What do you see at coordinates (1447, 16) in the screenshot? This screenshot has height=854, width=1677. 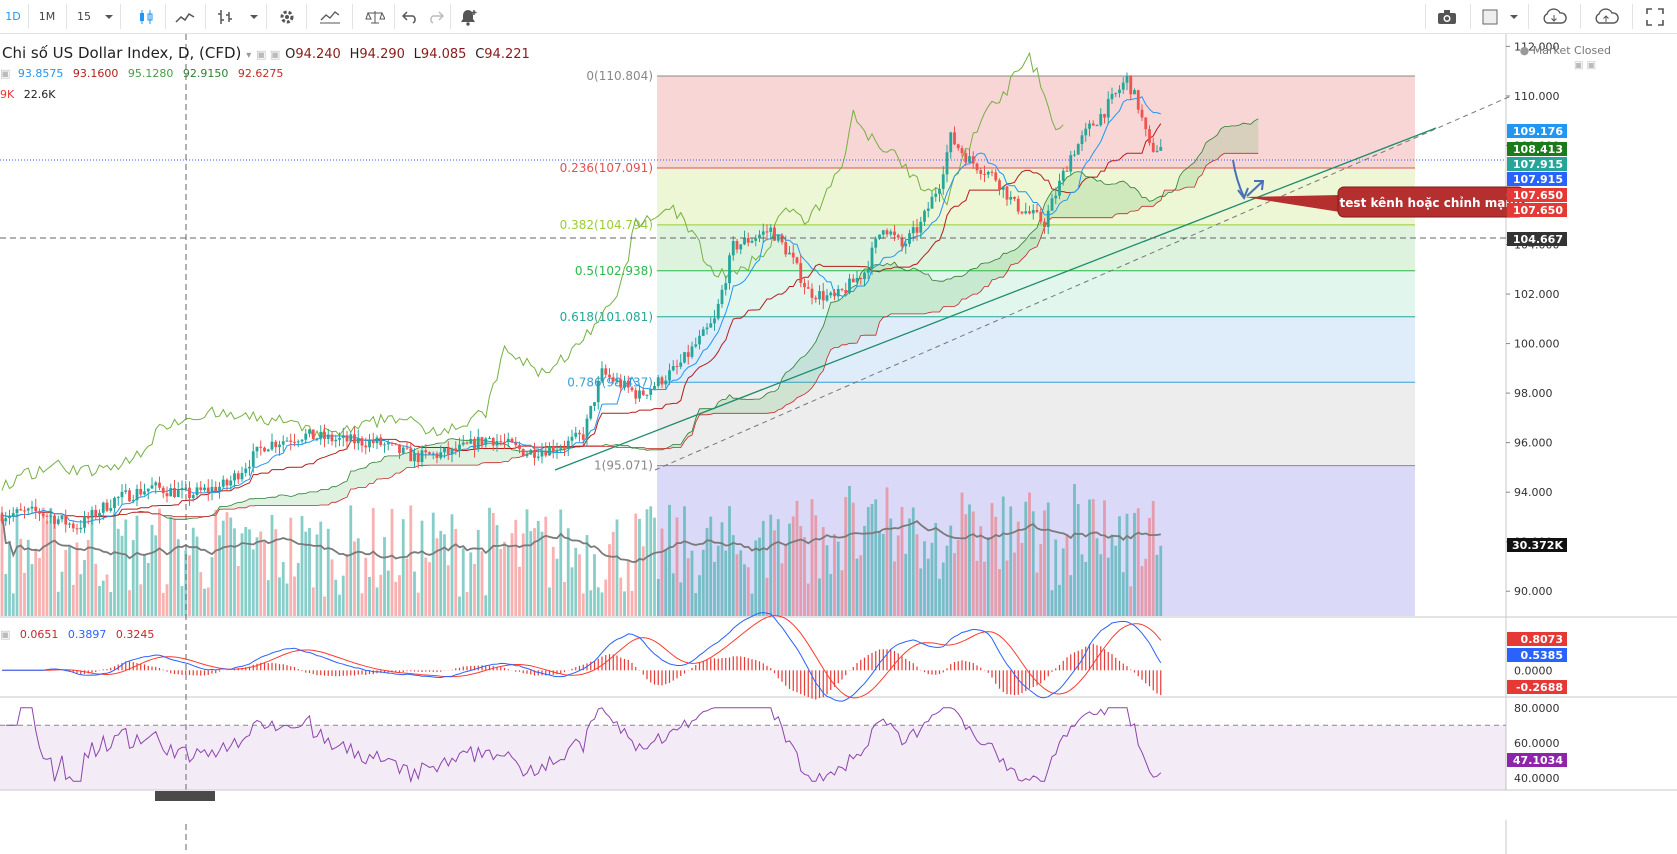 I see `screenshot-button` at bounding box center [1447, 16].